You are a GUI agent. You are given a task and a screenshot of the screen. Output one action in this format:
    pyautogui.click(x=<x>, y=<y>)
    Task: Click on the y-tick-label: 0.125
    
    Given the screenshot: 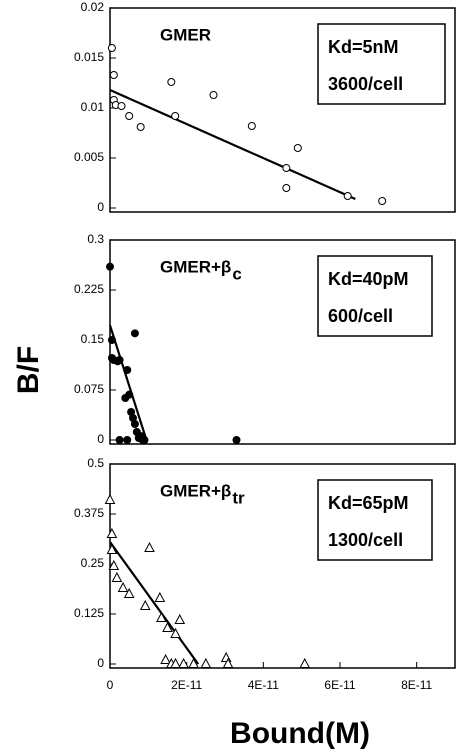 What is the action you would take?
    pyautogui.click(x=89, y=613)
    